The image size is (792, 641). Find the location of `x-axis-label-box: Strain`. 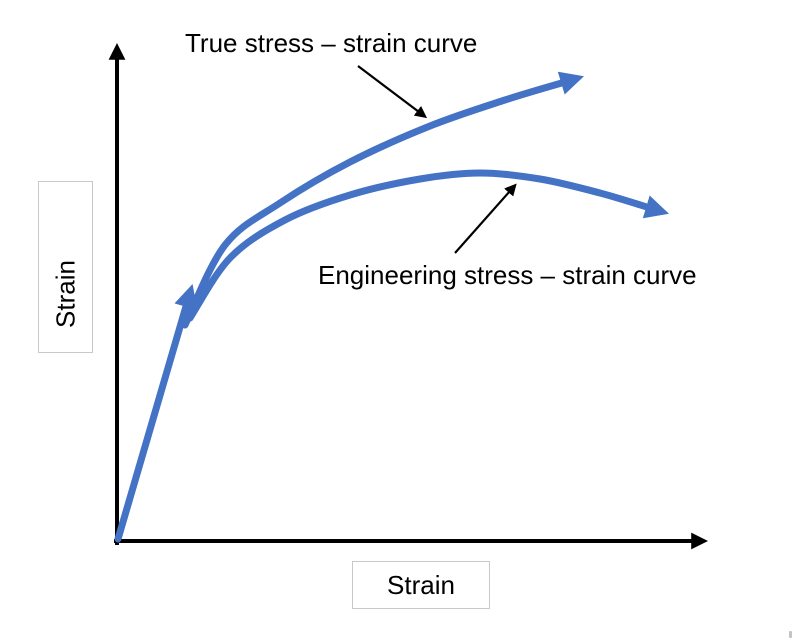

x-axis-label-box: Strain is located at coordinates (421, 585).